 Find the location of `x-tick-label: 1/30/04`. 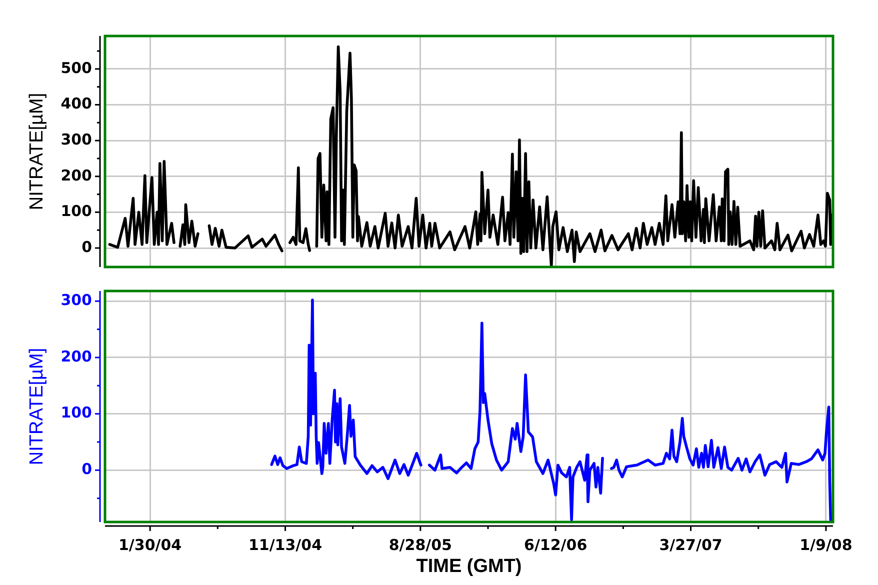

x-tick-label: 1/30/04 is located at coordinates (150, 545).